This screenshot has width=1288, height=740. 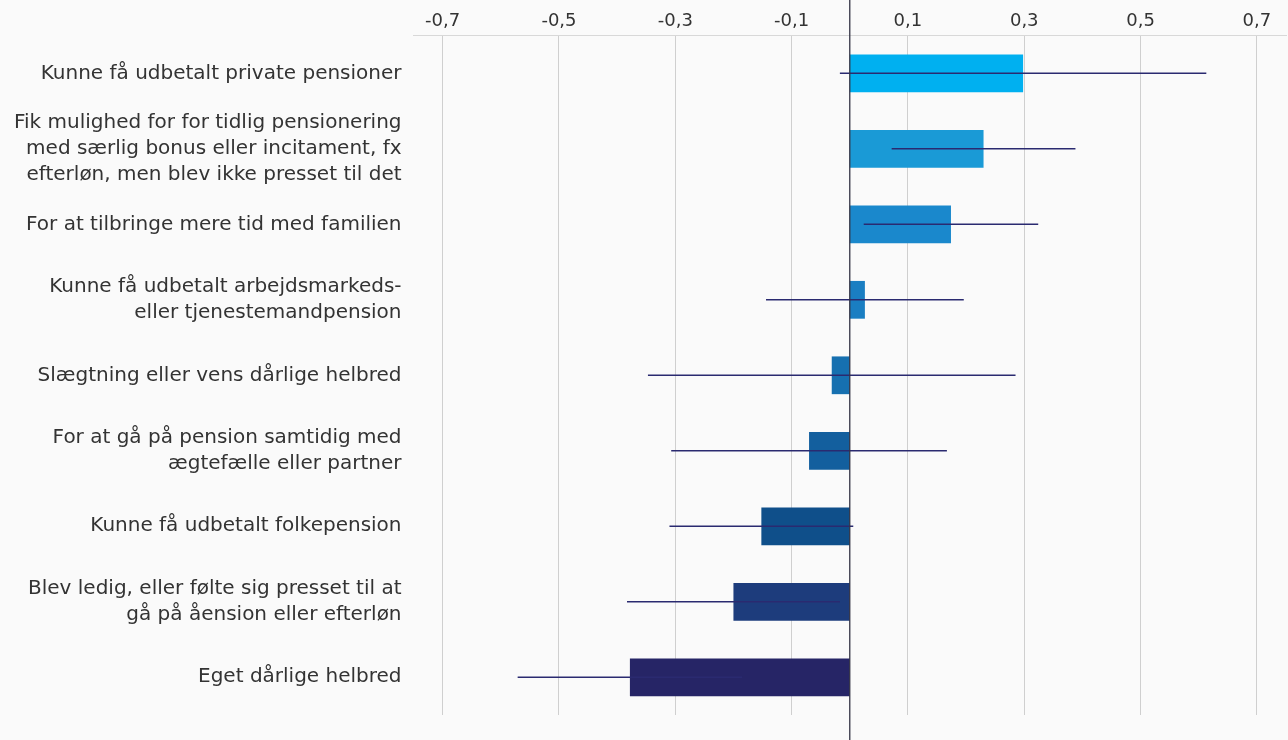 I want to click on y-tick-label: For at tilbringe mere tid med familien, so click(x=214, y=222).